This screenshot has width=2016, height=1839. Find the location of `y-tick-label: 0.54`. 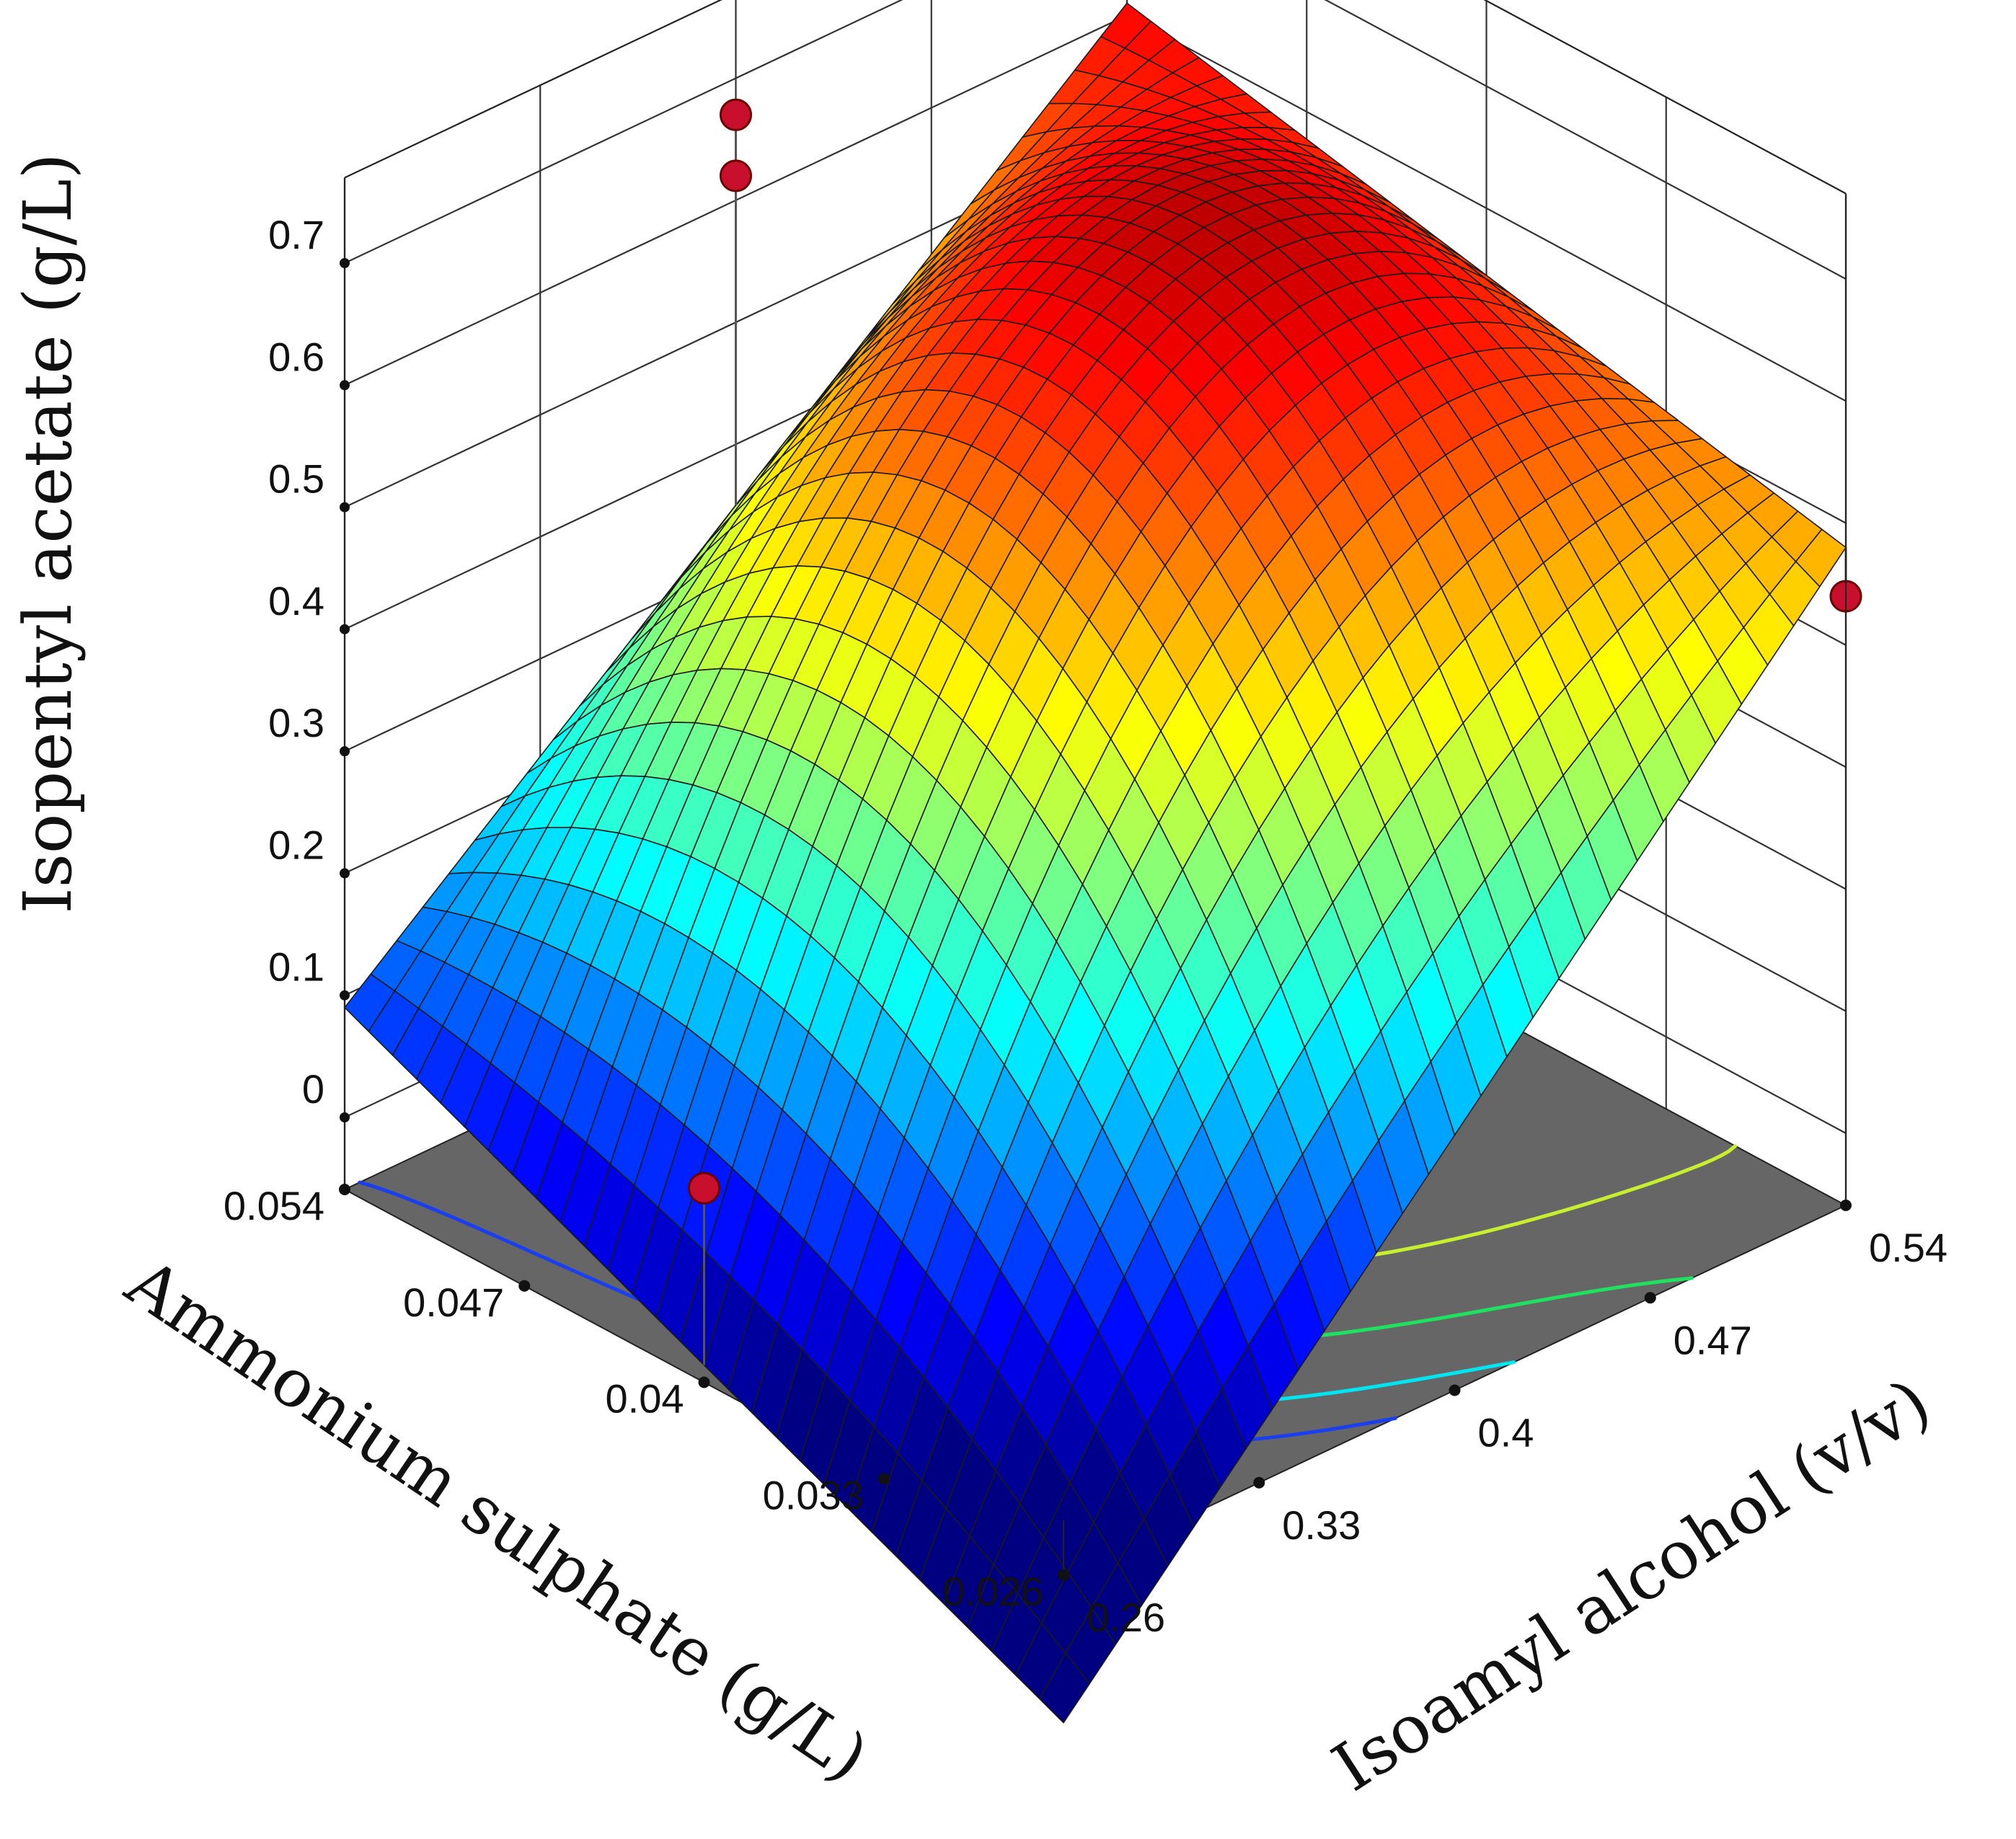

y-tick-label: 0.54 is located at coordinates (1908, 1247).